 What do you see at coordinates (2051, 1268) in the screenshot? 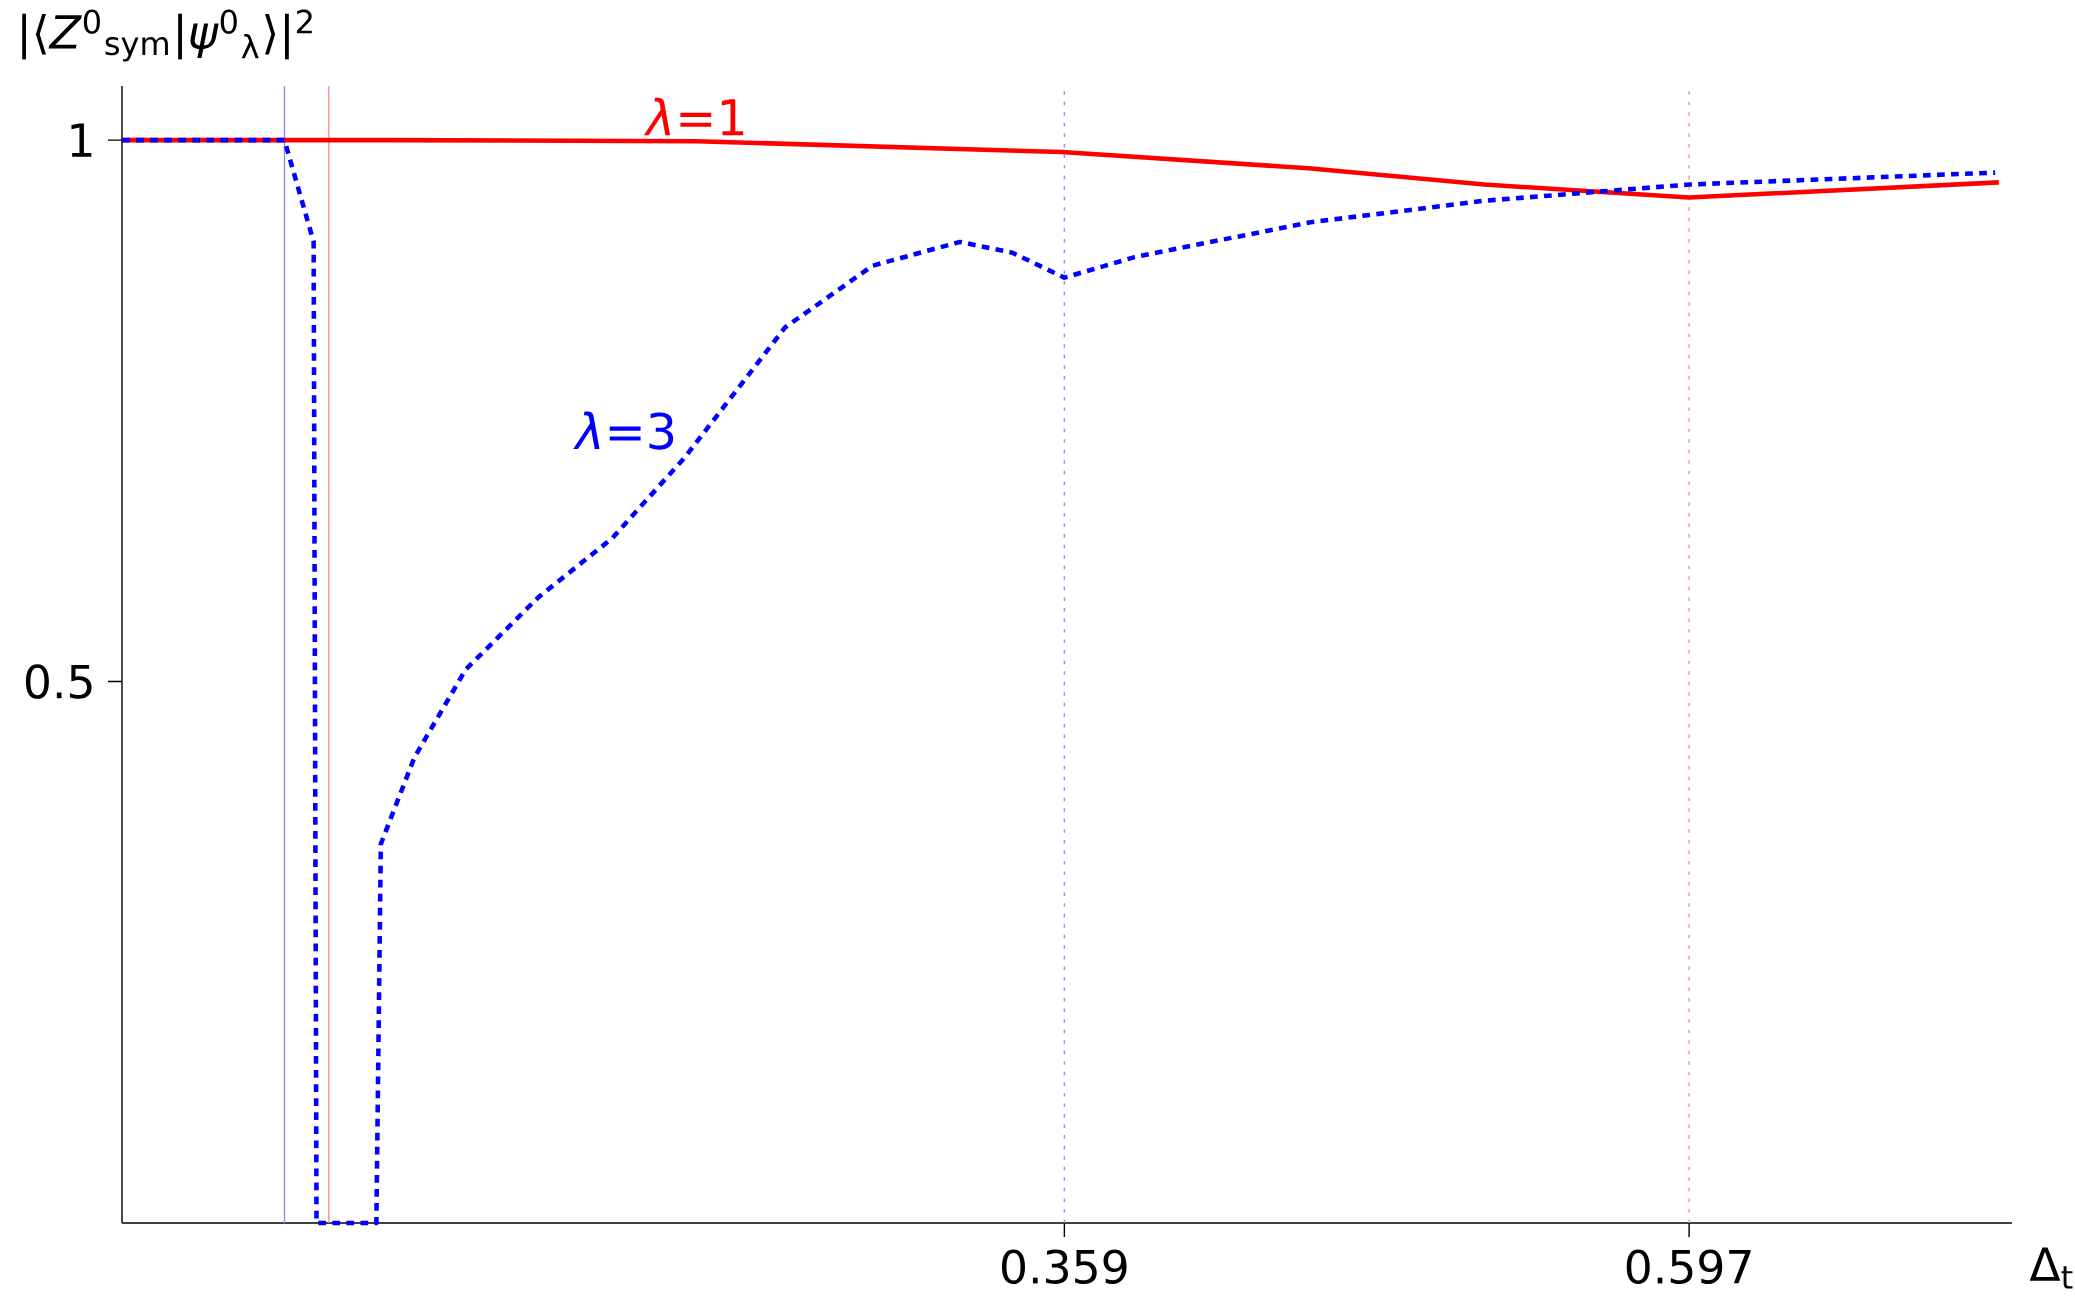
I see `x-axis-title: Δ$_{t}$` at bounding box center [2051, 1268].